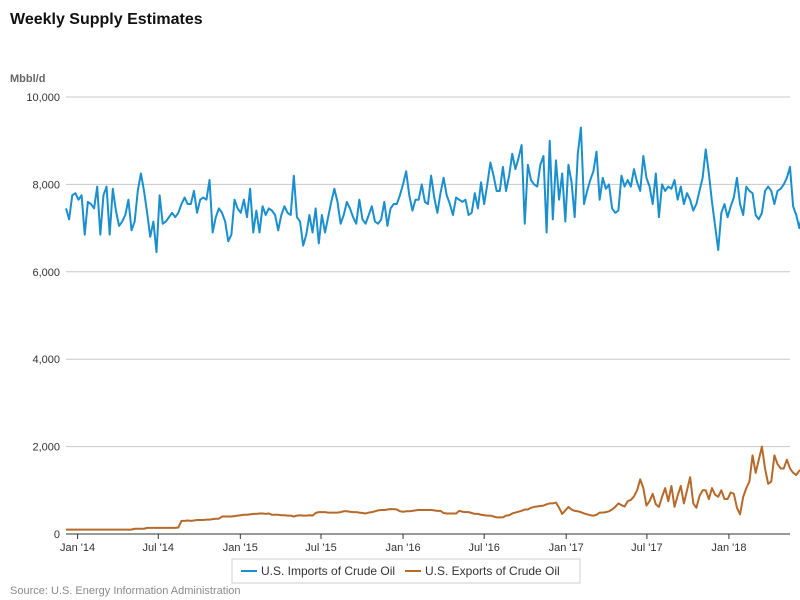 This screenshot has width=800, height=600. I want to click on legend-item-imports: U.S. Imports of Crude Oil, so click(318, 571).